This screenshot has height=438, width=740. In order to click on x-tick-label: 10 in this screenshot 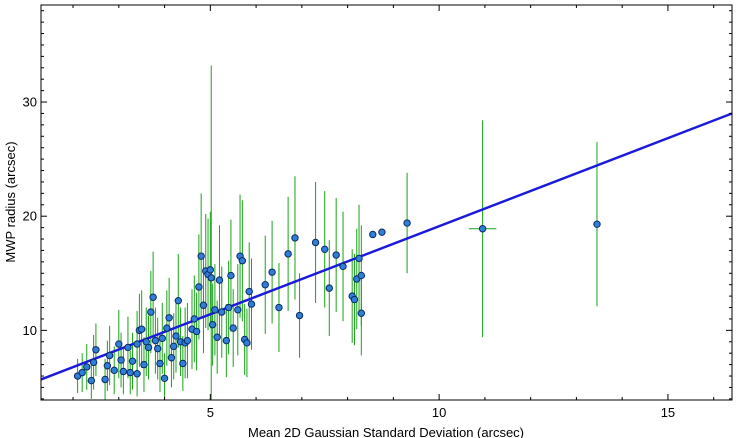, I will do `click(439, 412)`.